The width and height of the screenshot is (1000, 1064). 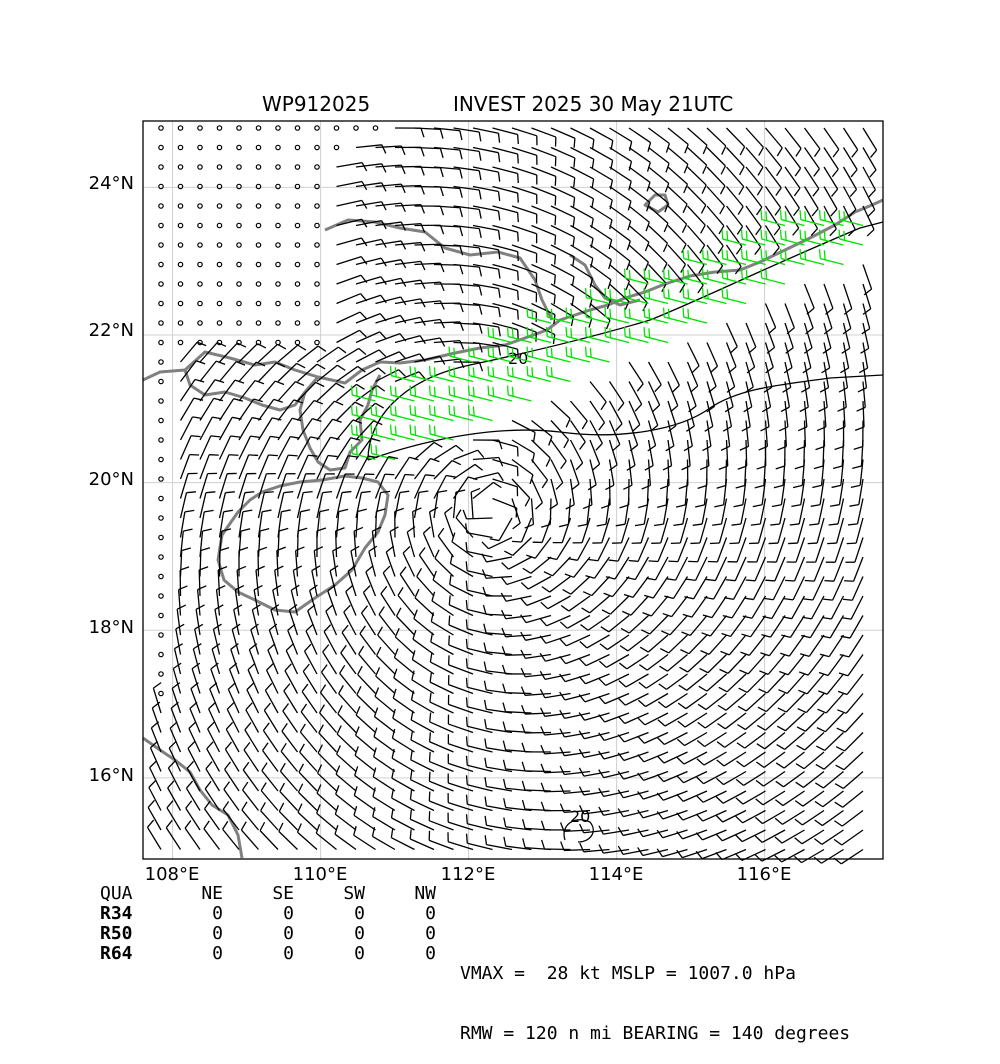 I want to click on lon-tick-110: 110°E, so click(x=320, y=874).